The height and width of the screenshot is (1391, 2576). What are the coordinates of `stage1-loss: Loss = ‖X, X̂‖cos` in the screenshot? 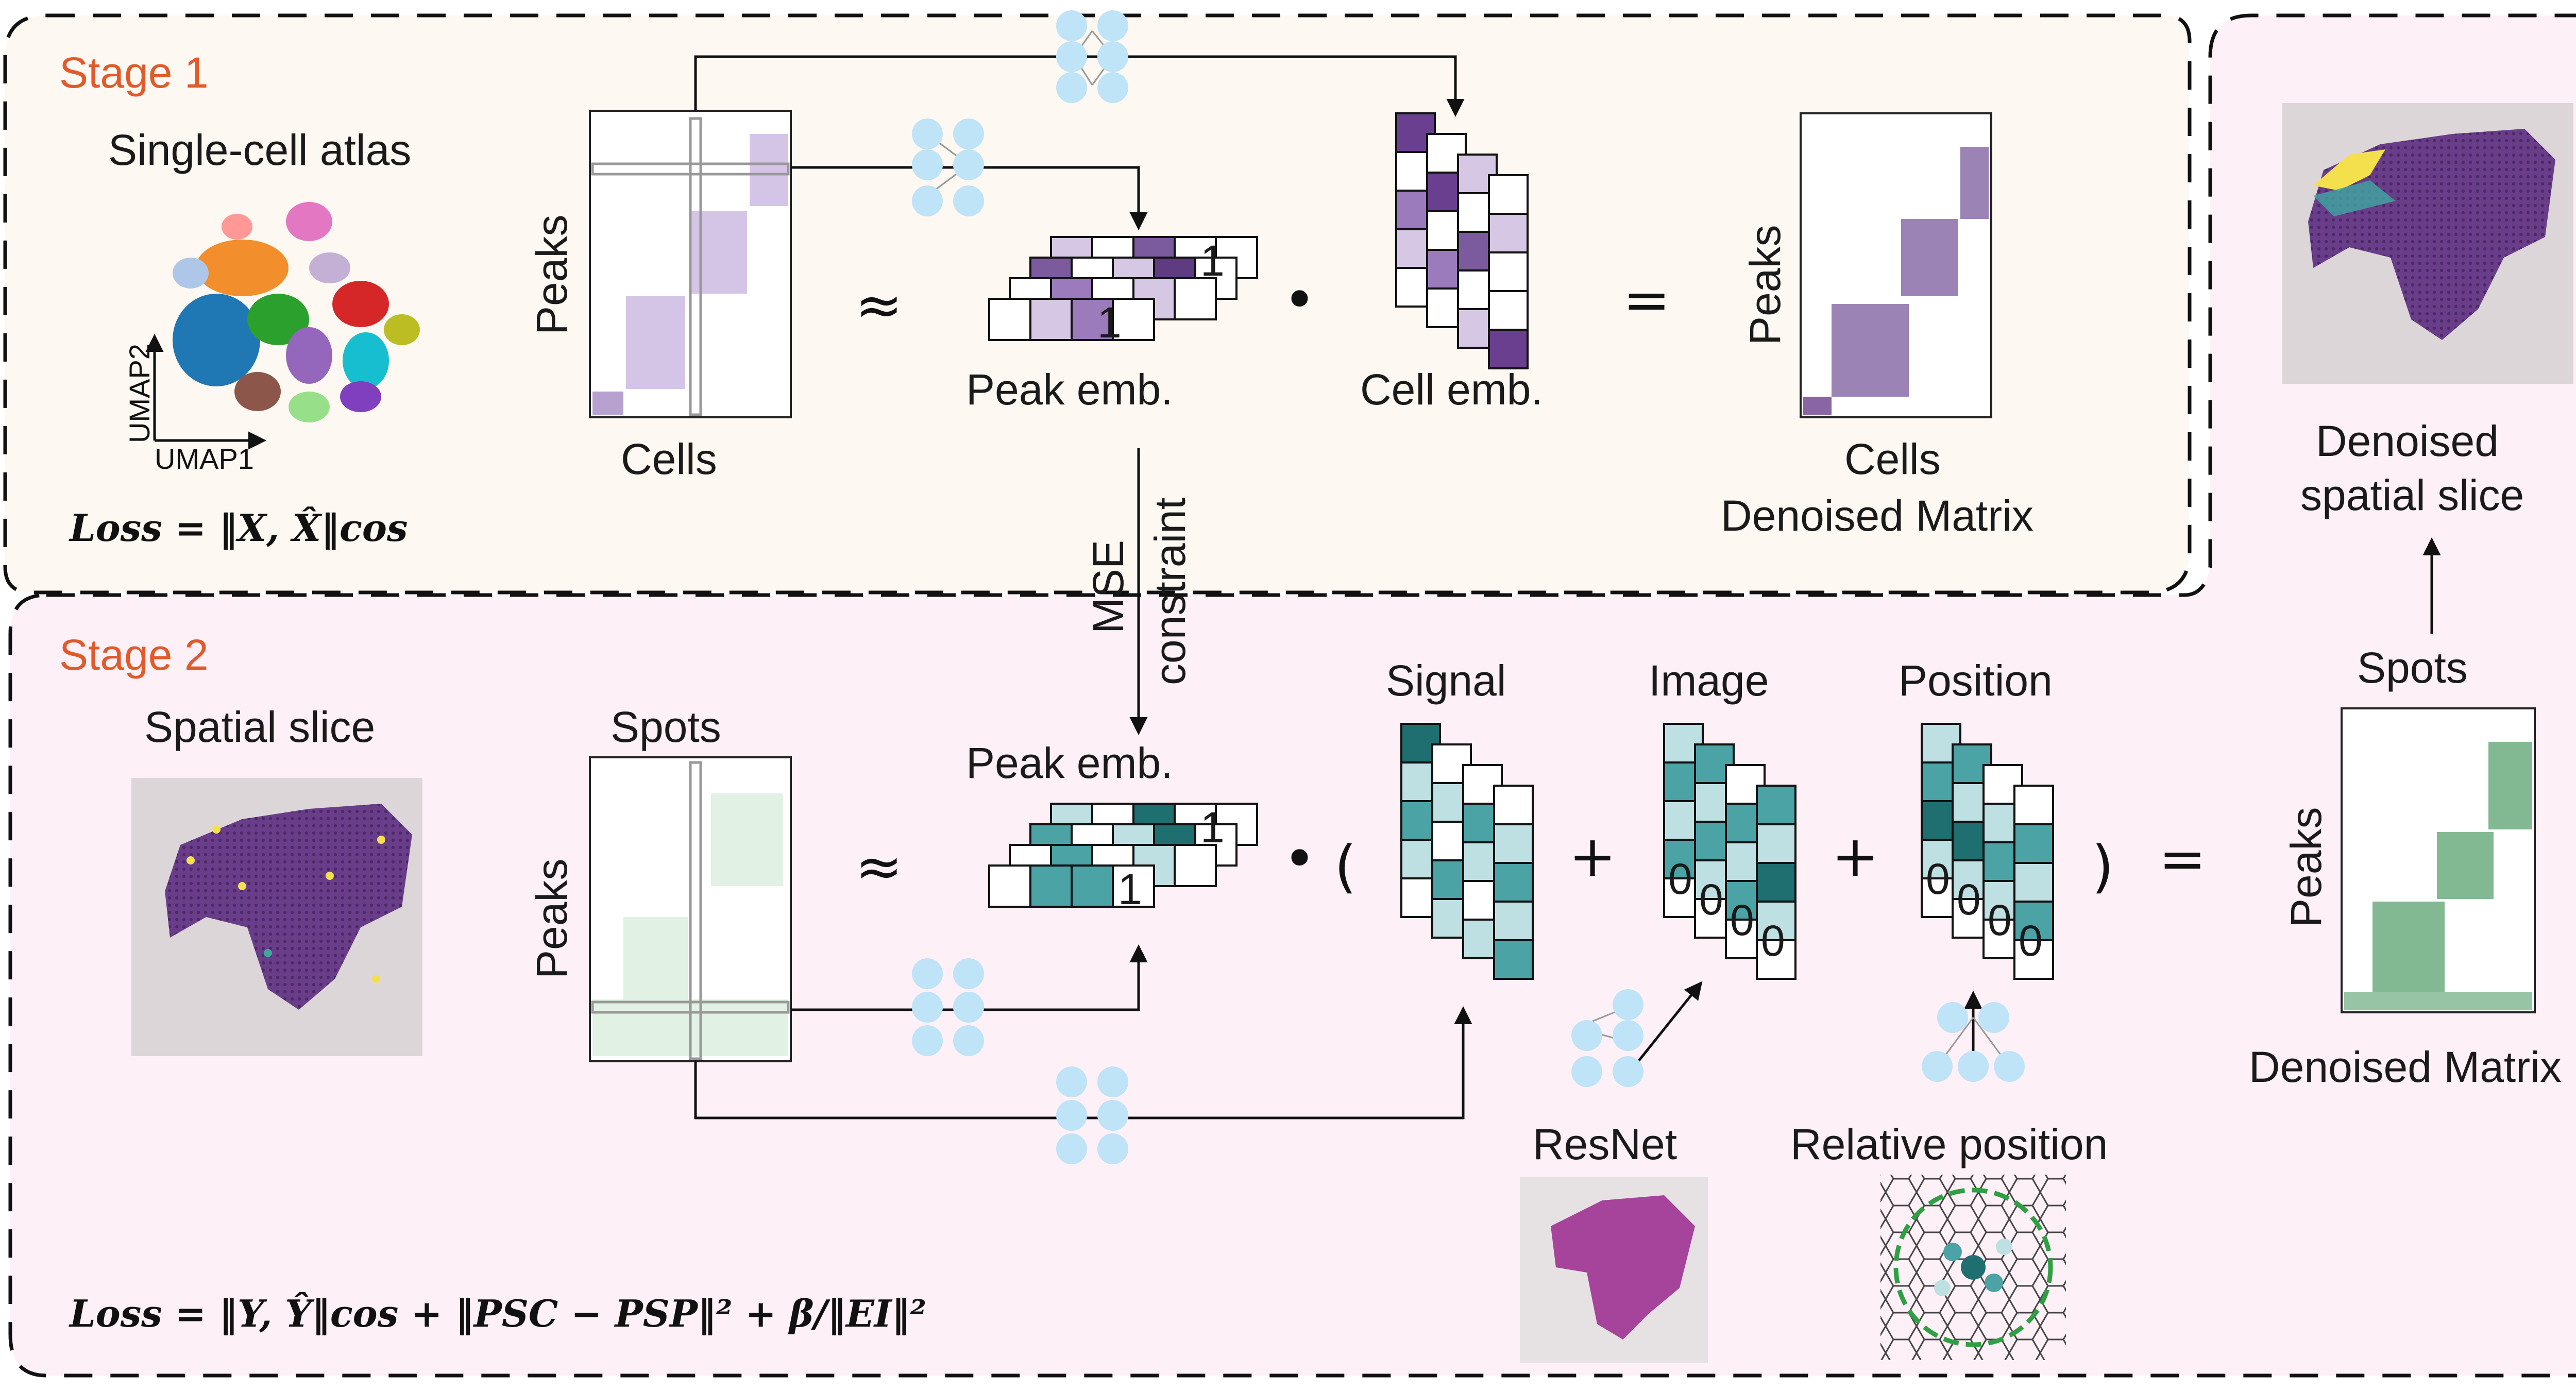 It's located at (238, 528).